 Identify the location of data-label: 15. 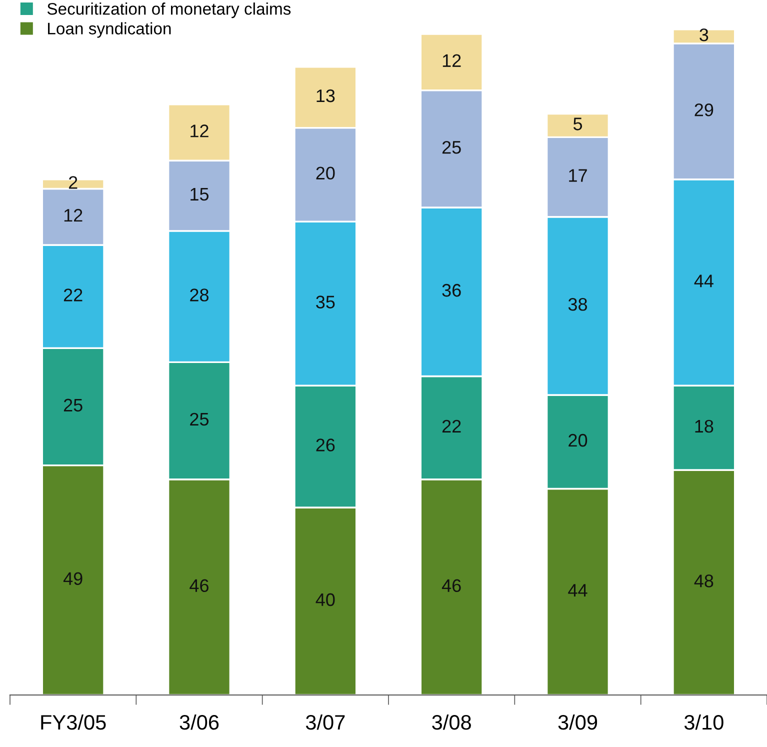
(199, 194).